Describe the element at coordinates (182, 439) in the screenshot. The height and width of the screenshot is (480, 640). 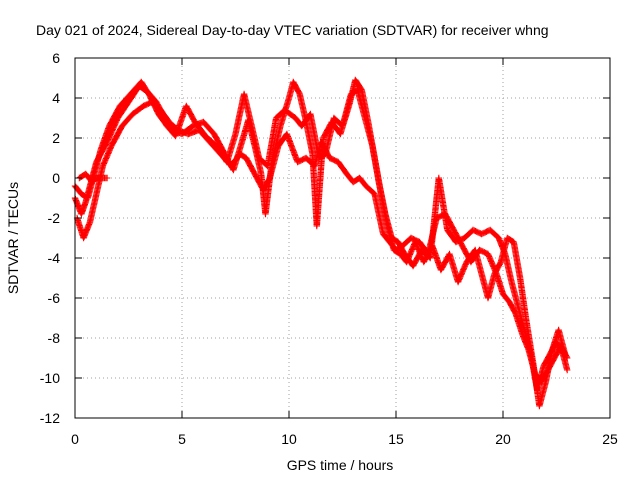
I see `x-tick-label: 5` at that location.